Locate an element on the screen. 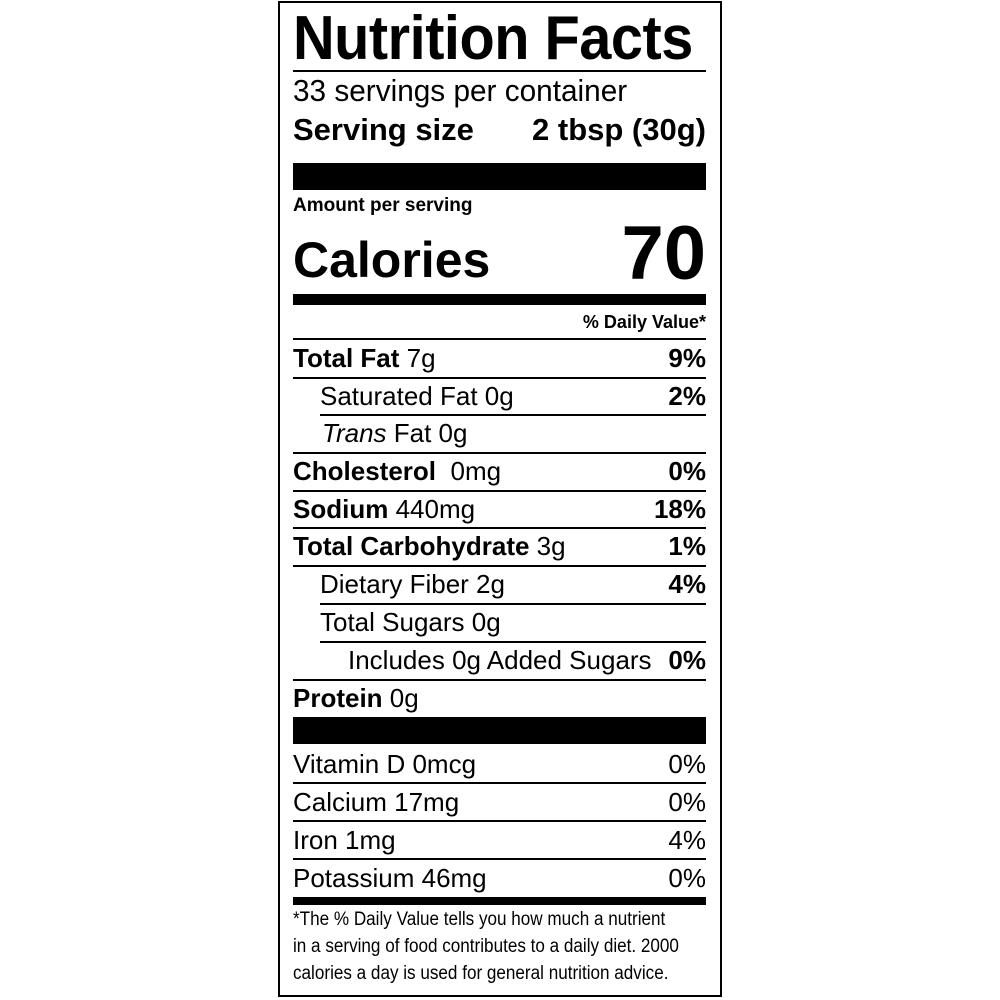 This screenshot has height=1000, width=1000. nutrient-name: Cholesterol is located at coordinates (365, 471).